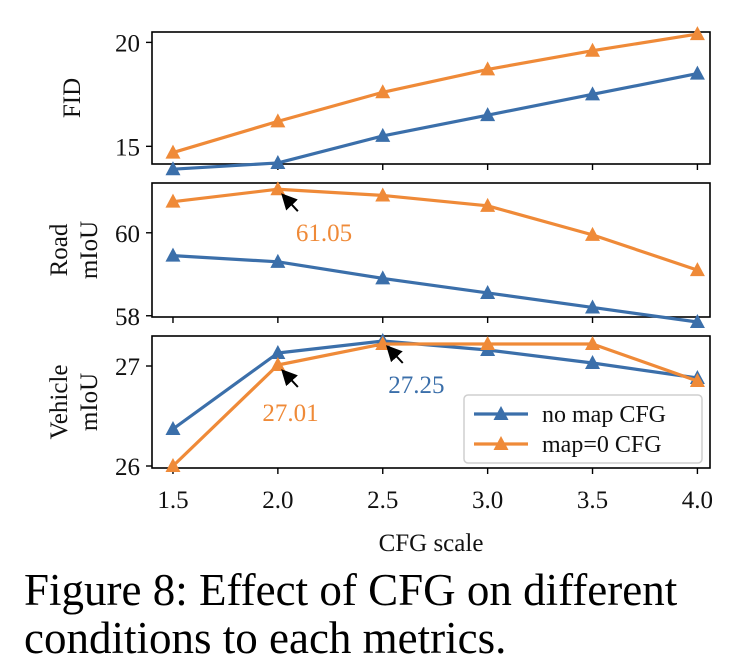  Describe the element at coordinates (592, 500) in the screenshot. I see `x-tick-label: 3.5` at that location.